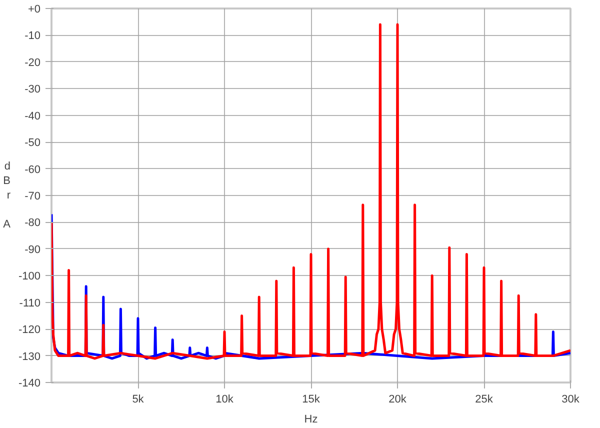  I want to click on y-tick-label: -120, so click(29, 330).